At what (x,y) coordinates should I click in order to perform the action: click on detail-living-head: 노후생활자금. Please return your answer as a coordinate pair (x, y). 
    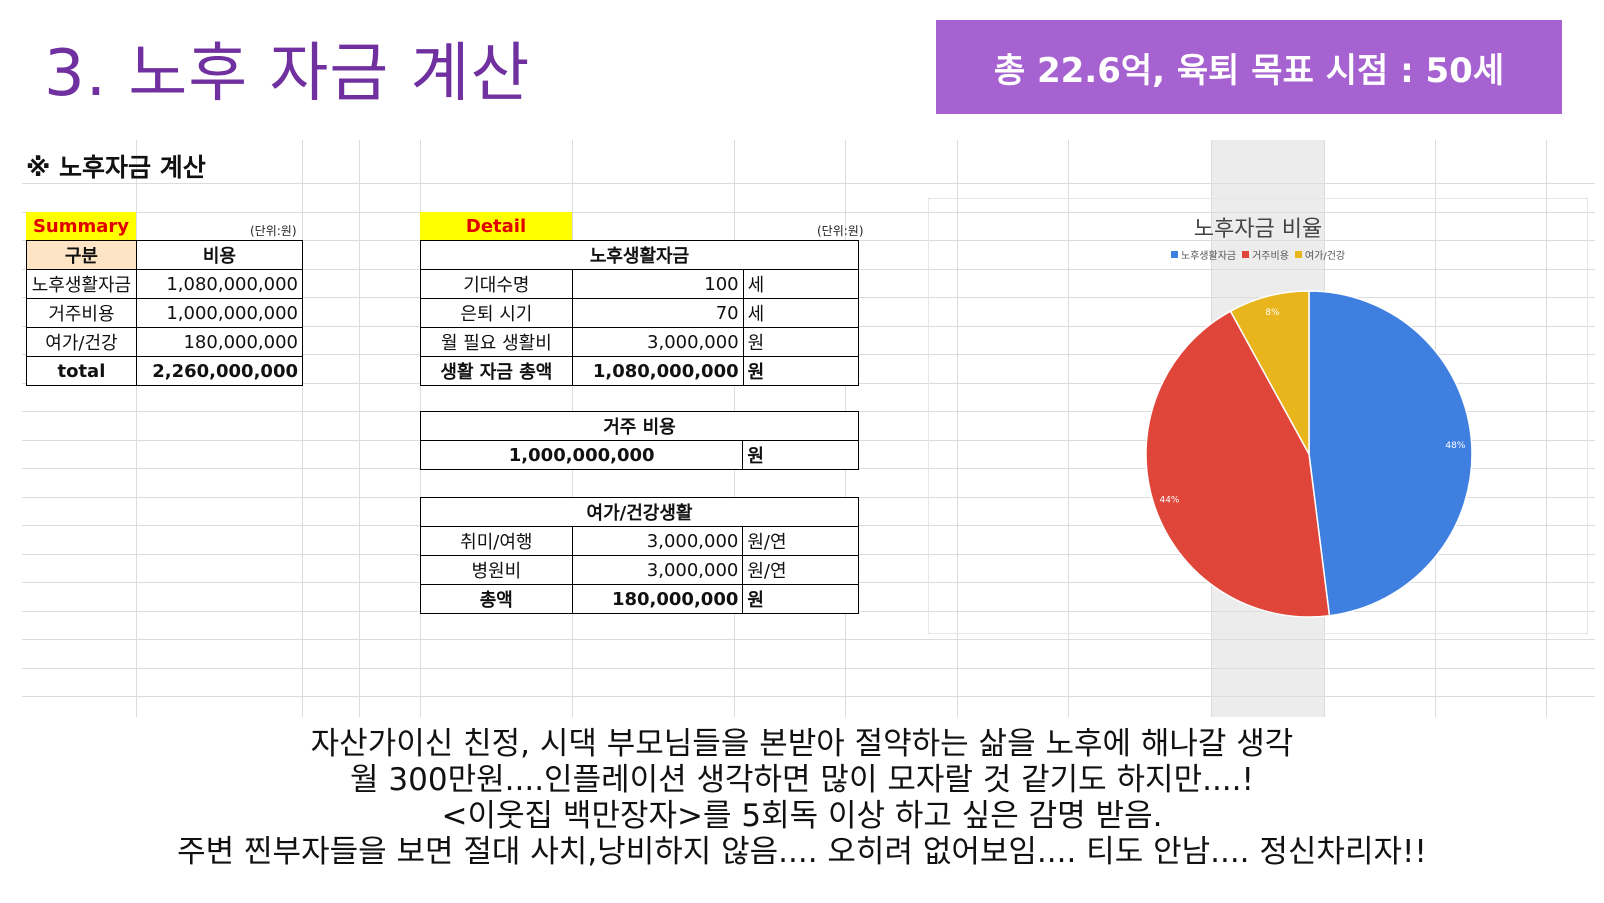
    Looking at the image, I should click on (639, 255).